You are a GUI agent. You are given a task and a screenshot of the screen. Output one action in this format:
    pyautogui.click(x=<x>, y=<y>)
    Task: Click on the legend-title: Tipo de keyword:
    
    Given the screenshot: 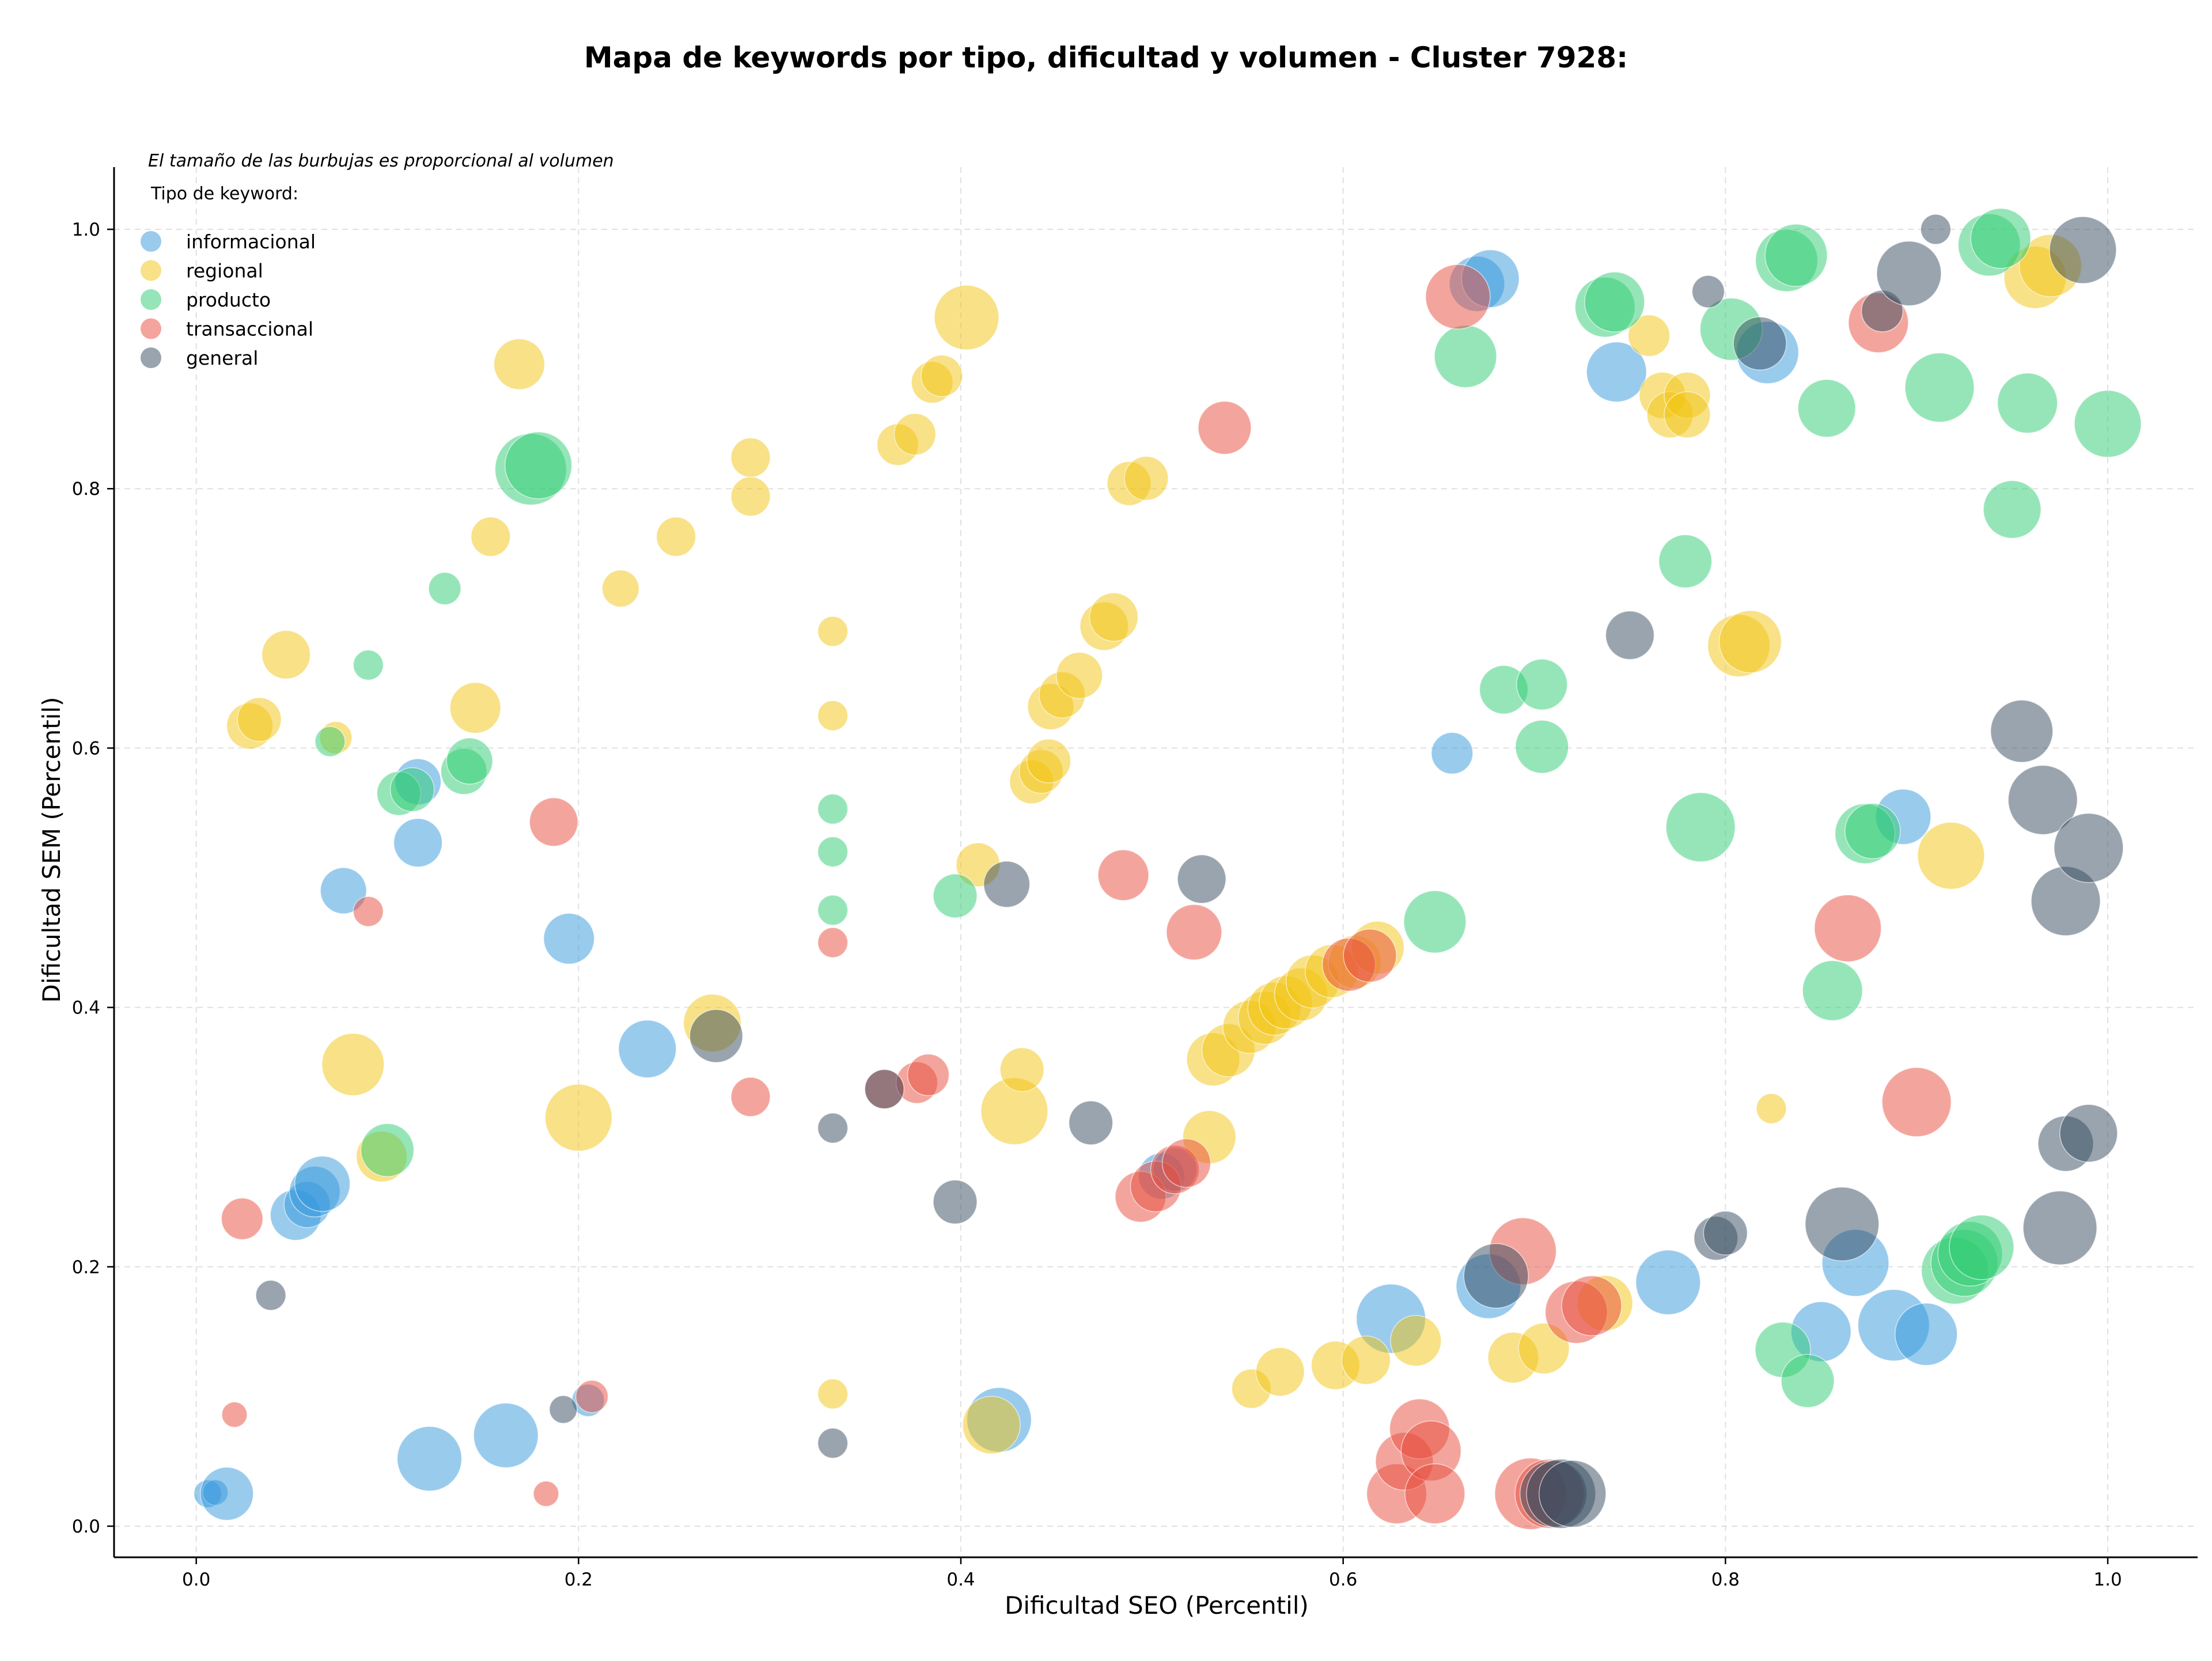 What is the action you would take?
    pyautogui.click(x=224, y=194)
    